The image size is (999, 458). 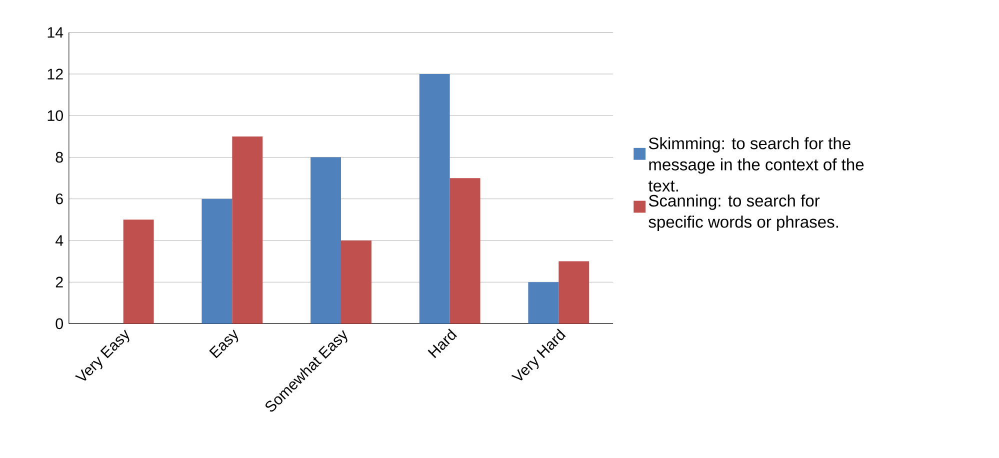 What do you see at coordinates (59, 240) in the screenshot?
I see `y-tick-label: 4` at bounding box center [59, 240].